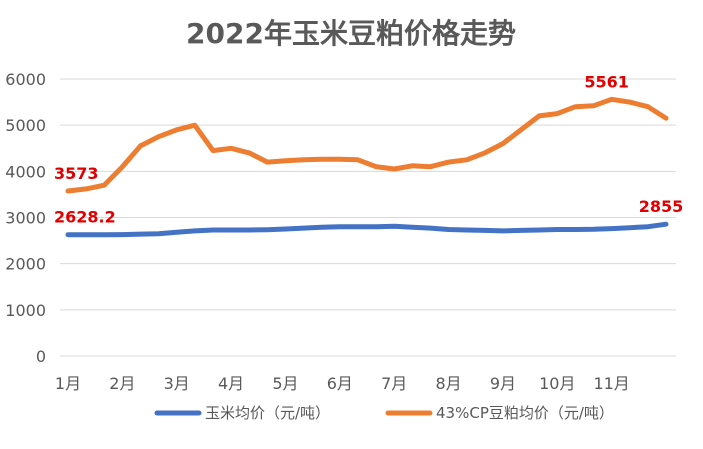  I want to click on data-label: 2628.2, so click(85, 217).